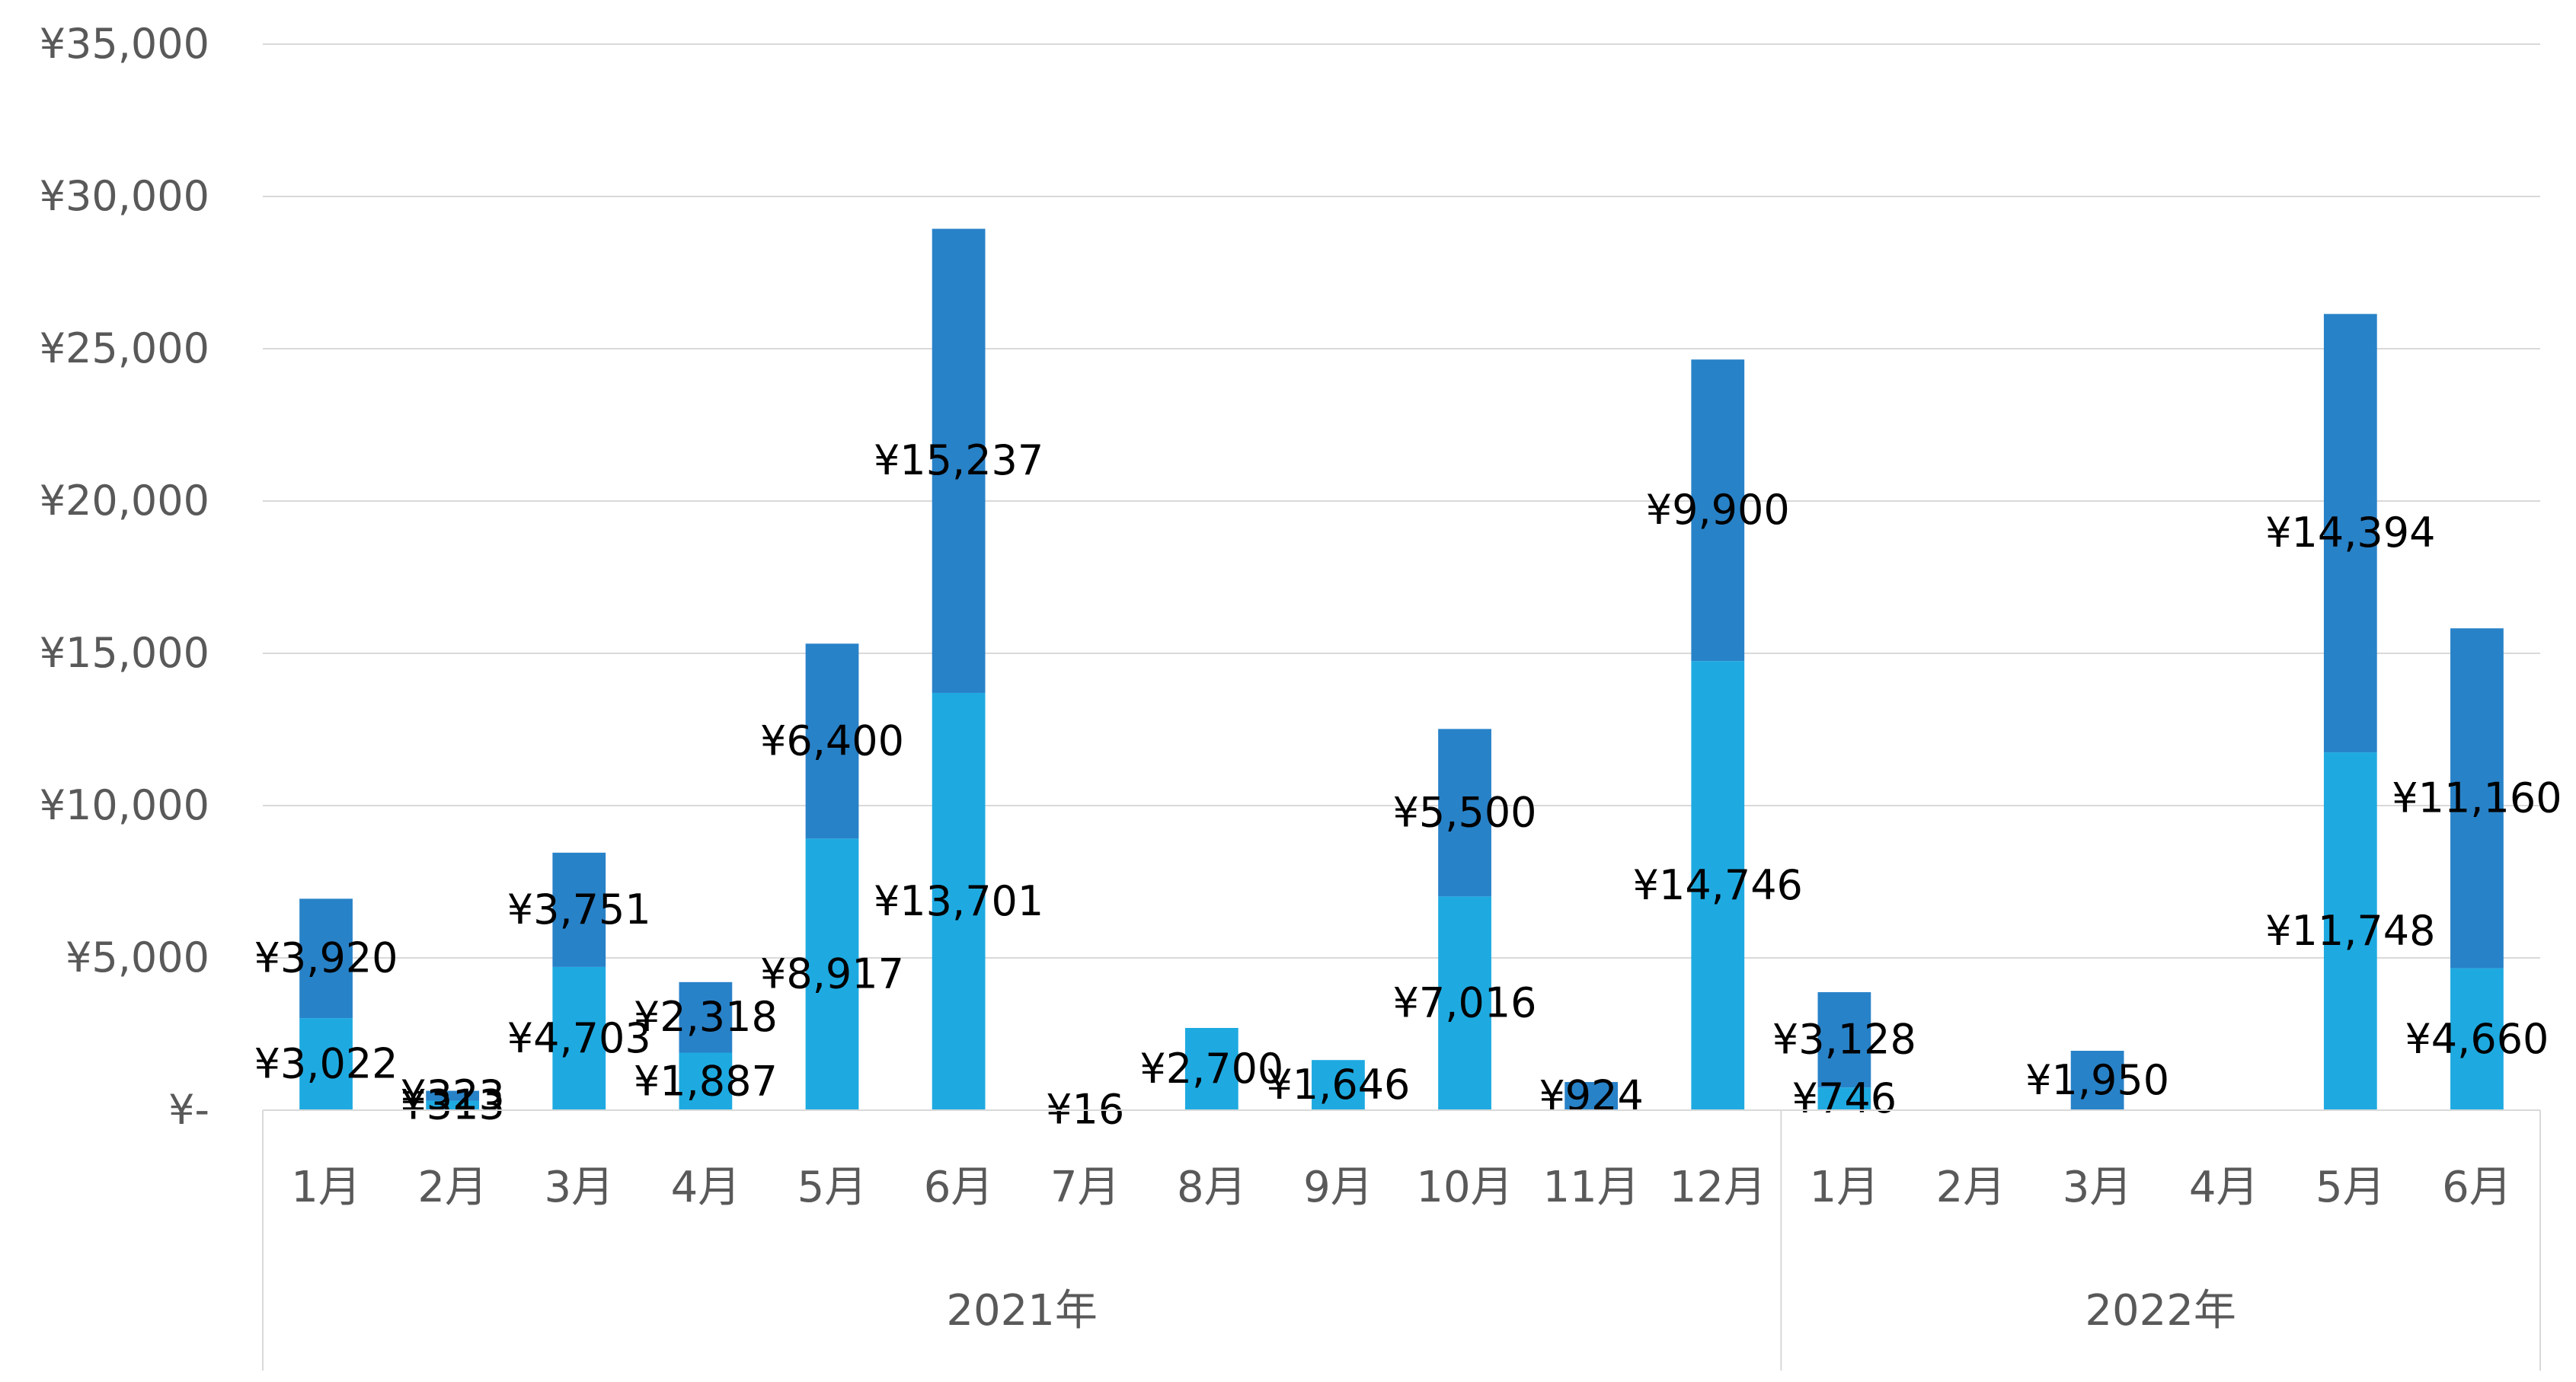 The width and height of the screenshot is (2576, 1382). What do you see at coordinates (124, 348) in the screenshot?
I see `y-tick-label: ¥25,000` at bounding box center [124, 348].